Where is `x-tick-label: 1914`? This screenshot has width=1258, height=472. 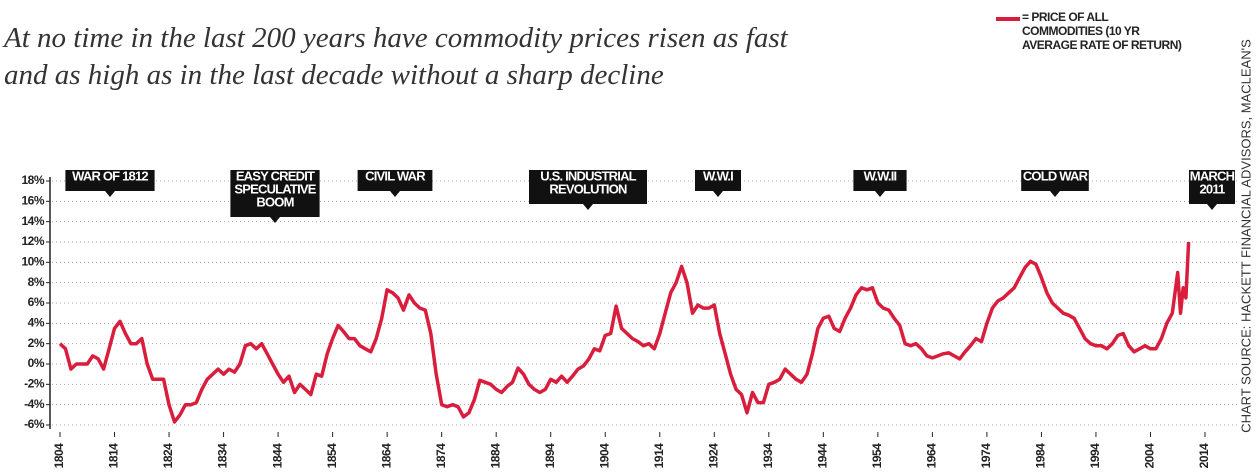
x-tick-label: 1914 is located at coordinates (659, 456).